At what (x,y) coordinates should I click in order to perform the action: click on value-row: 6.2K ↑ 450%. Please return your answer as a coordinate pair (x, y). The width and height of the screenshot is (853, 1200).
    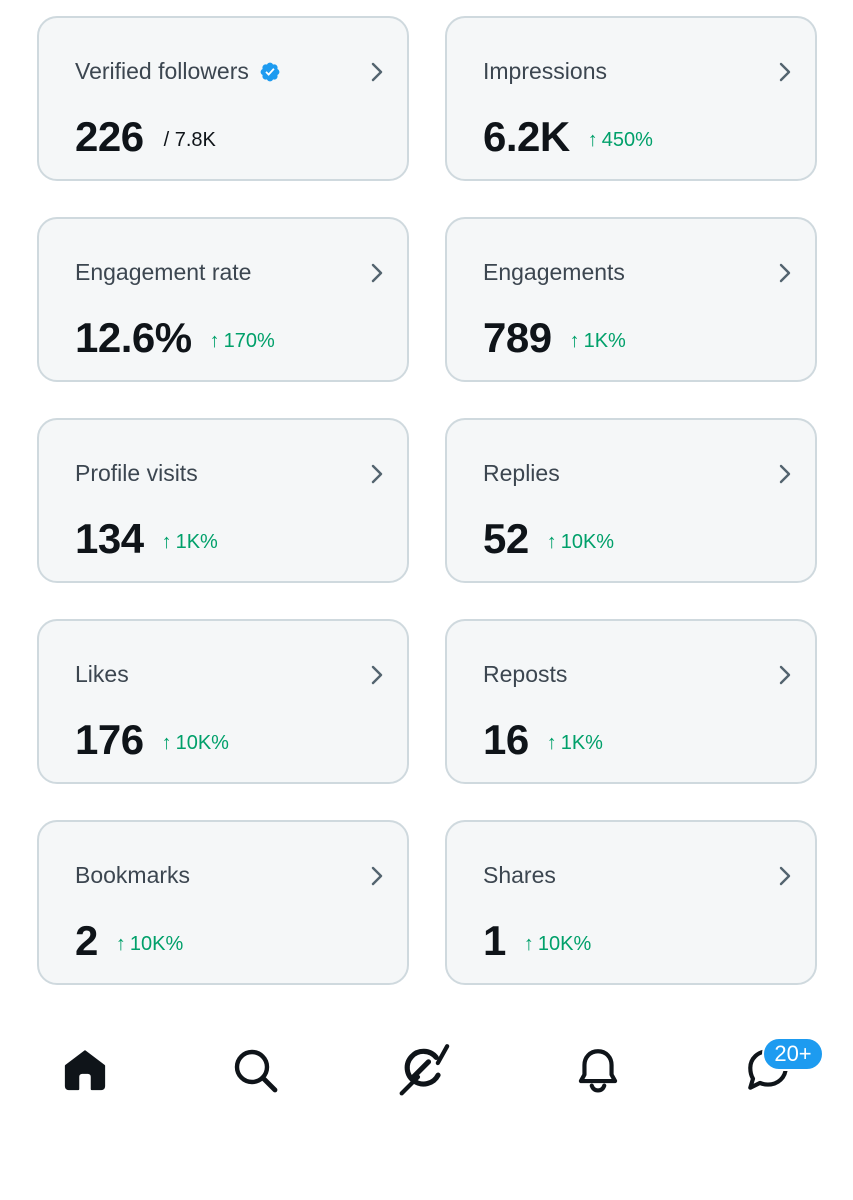
    Looking at the image, I should click on (568, 137).